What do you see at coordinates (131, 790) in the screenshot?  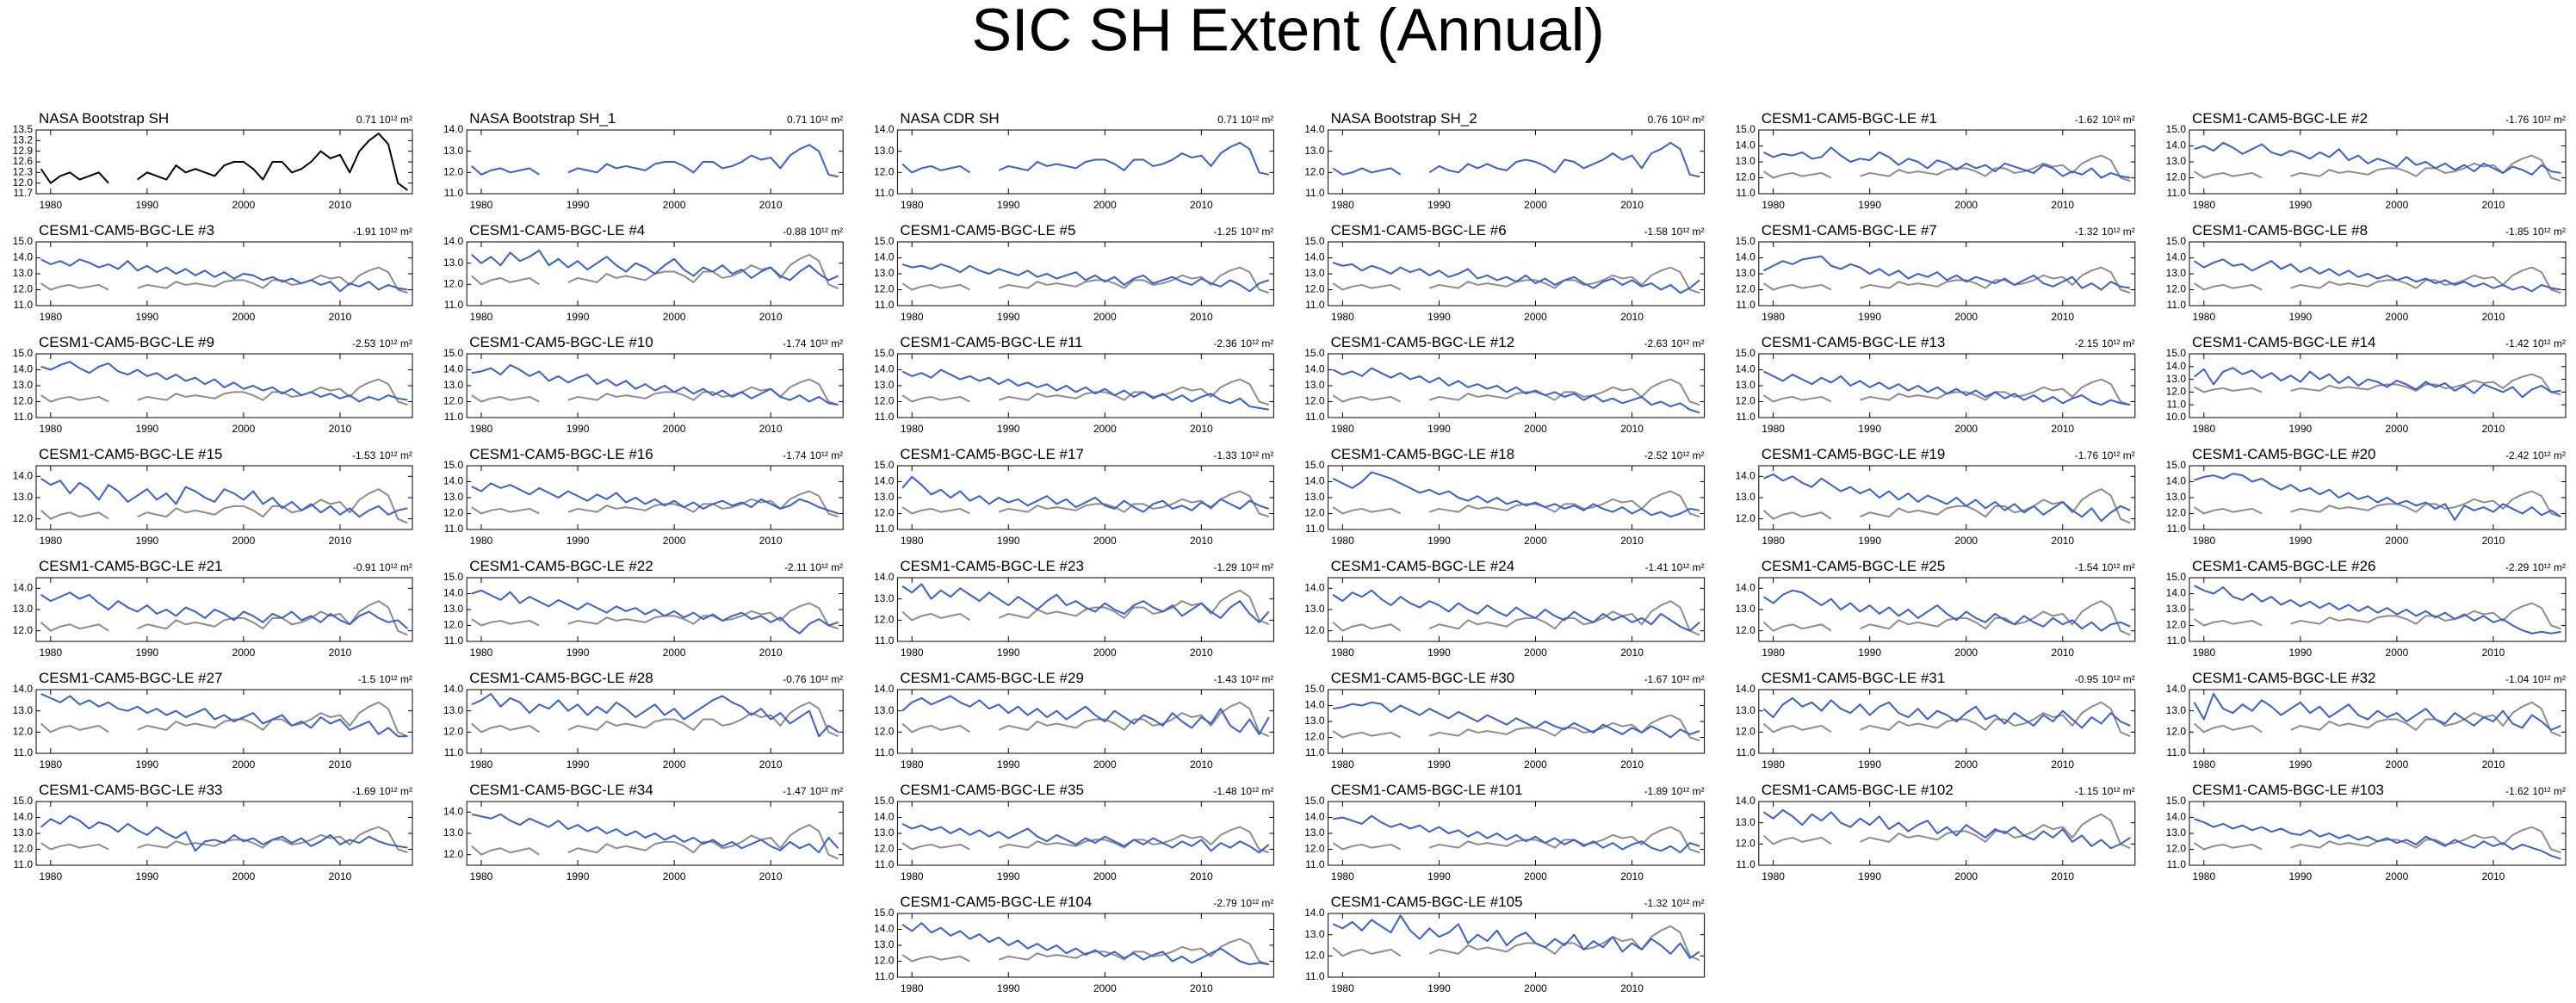 I see `panel-title: CESM1-CAM5-BGC-LE #33` at bounding box center [131, 790].